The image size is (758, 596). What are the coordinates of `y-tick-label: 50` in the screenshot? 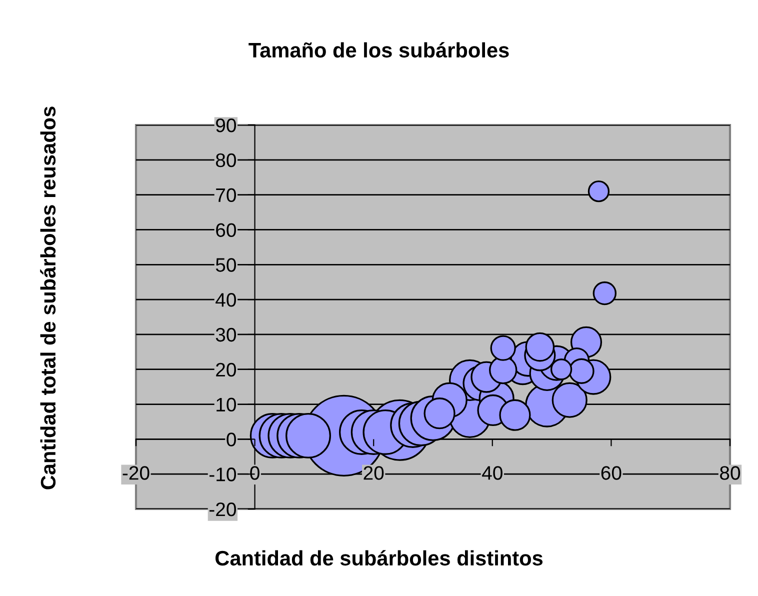 It's located at (226, 265).